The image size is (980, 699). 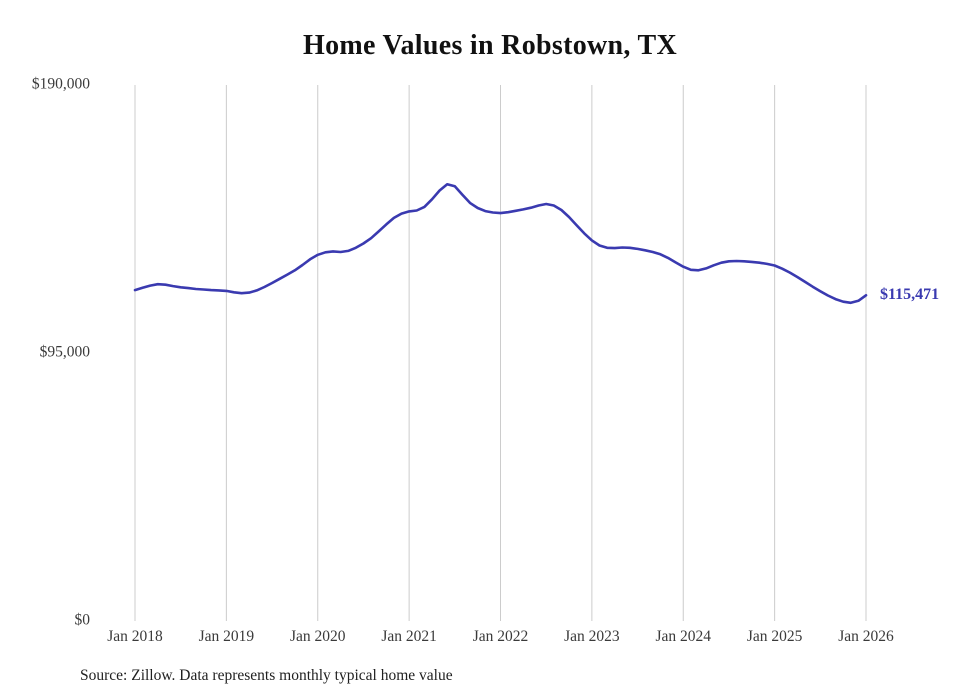 I want to click on home-value-line, so click(x=500, y=244).